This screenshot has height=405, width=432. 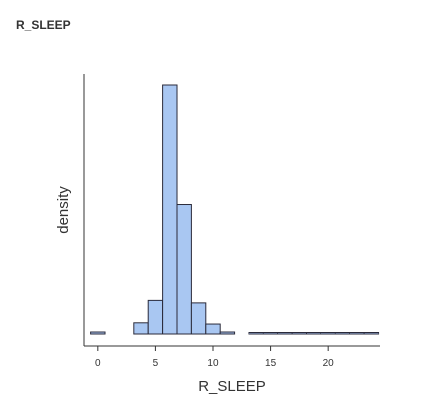 What do you see at coordinates (271, 363) in the screenshot?
I see `x-tick-label: 15` at bounding box center [271, 363].